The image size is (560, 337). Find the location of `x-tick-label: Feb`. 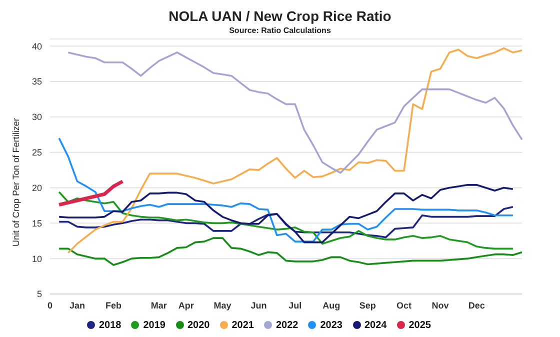

x-tick-label: Feb is located at coordinates (114, 305).